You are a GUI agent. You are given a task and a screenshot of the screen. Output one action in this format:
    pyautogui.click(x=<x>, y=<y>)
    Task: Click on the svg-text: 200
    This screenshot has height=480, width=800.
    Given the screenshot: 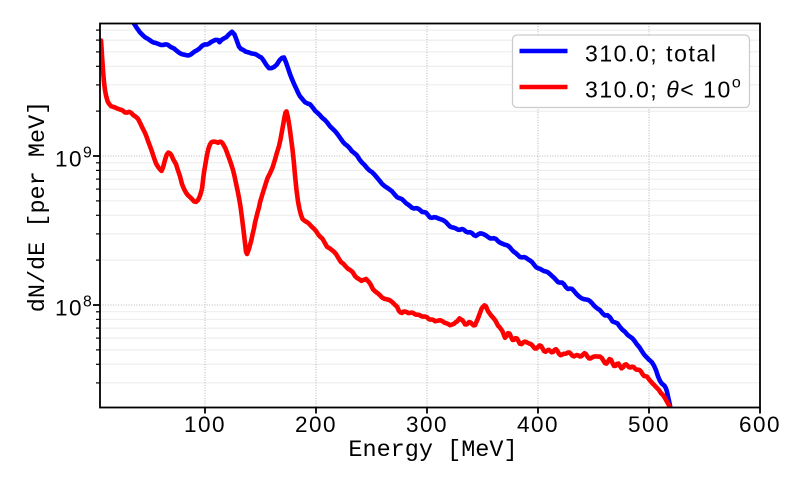 What is the action you would take?
    pyautogui.click(x=316, y=424)
    